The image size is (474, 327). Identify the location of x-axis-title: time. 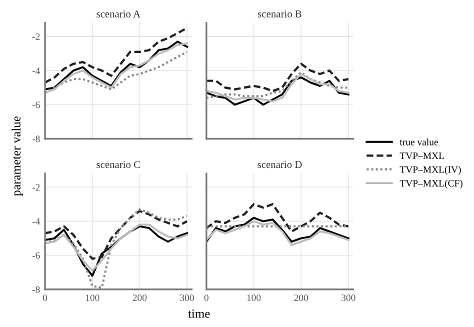
(199, 313).